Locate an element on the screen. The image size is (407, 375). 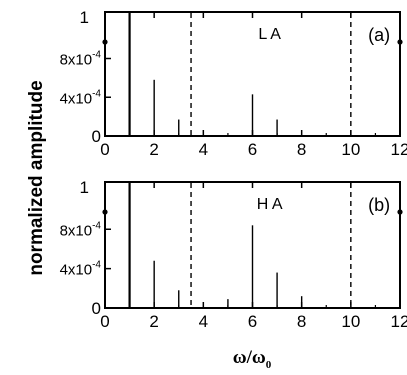
panel-label: (b) is located at coordinates (379, 205).